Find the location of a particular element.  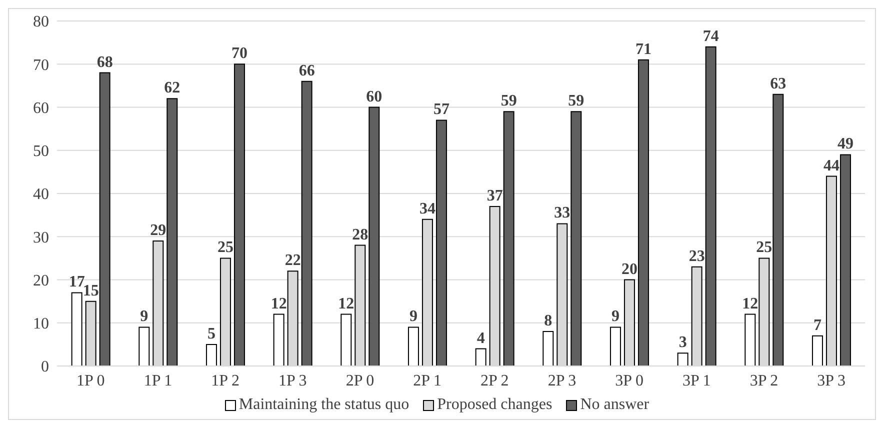

data-label: 37 is located at coordinates (494, 195).